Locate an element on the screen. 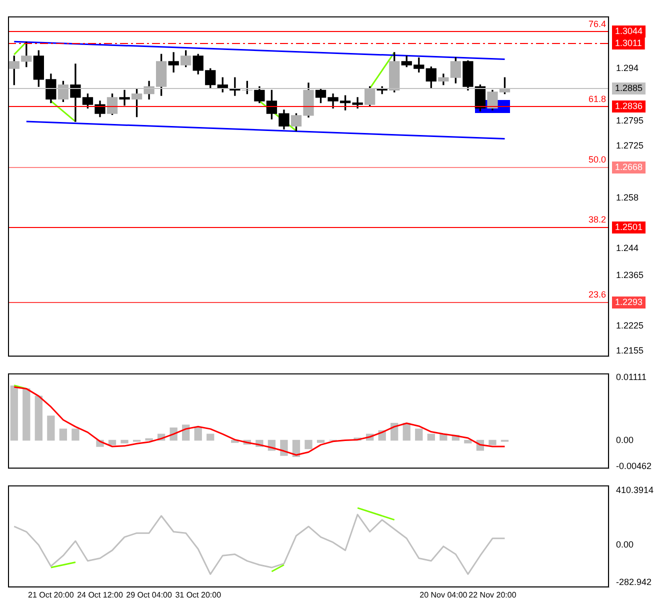 The image size is (665, 604). ref-line-label: 1.2836 is located at coordinates (629, 105).